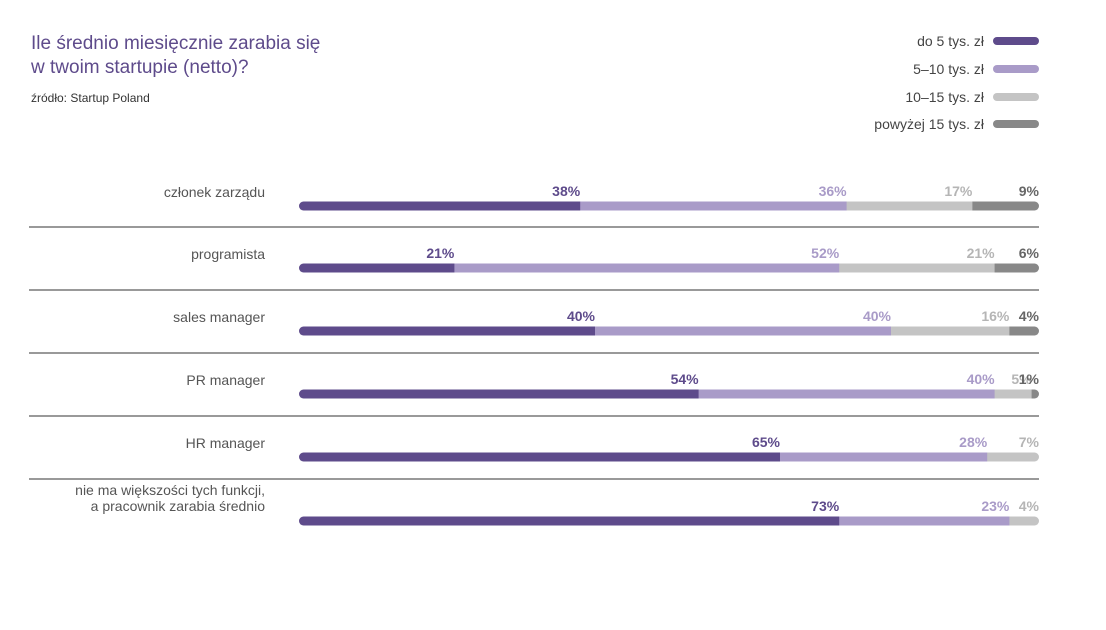 This screenshot has height=630, width=1106. I want to click on legend-item-5-10: 5–10 tys. zł, so click(976, 69).